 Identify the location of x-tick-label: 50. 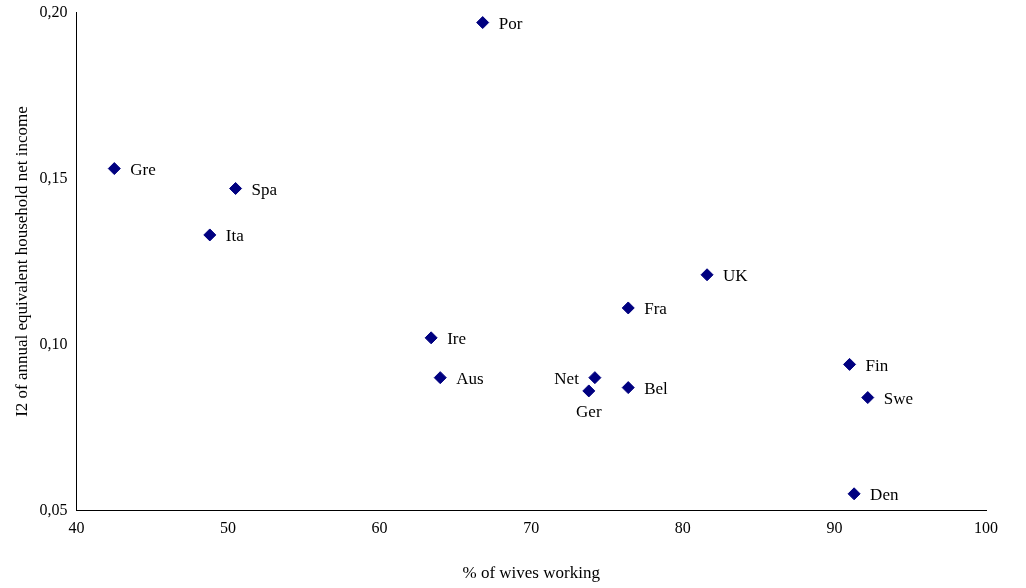
(228, 528).